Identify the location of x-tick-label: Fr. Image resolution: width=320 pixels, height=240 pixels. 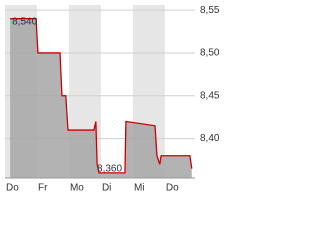
(43, 188).